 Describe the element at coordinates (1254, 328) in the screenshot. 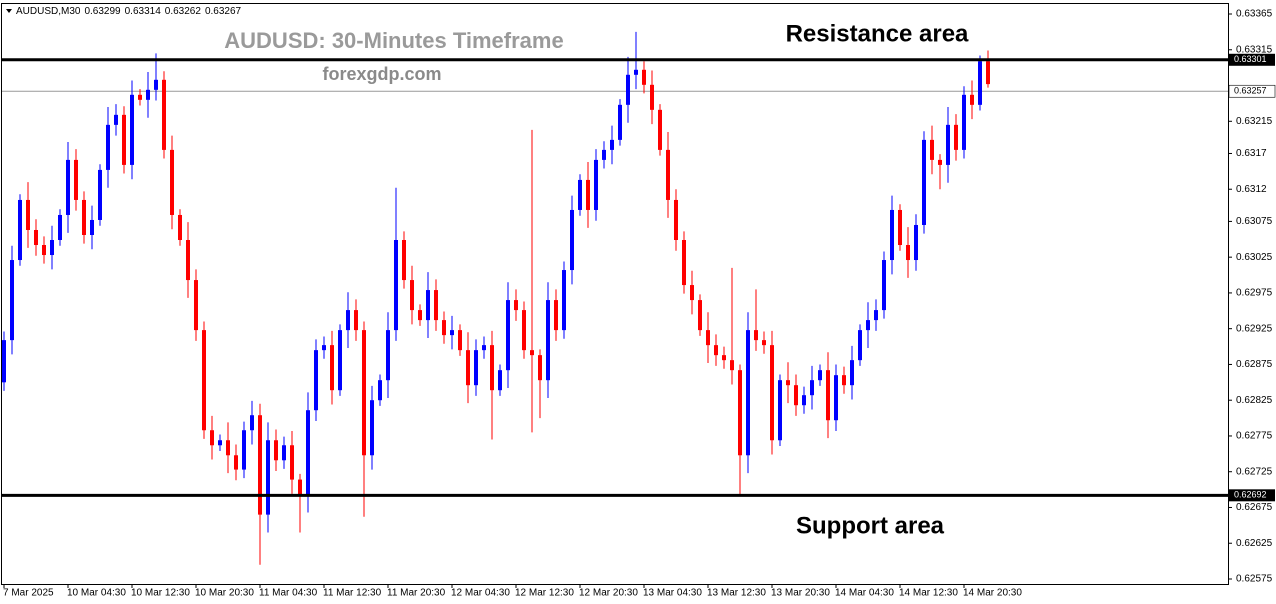

I see `y-tick-label: 0.62925` at that location.